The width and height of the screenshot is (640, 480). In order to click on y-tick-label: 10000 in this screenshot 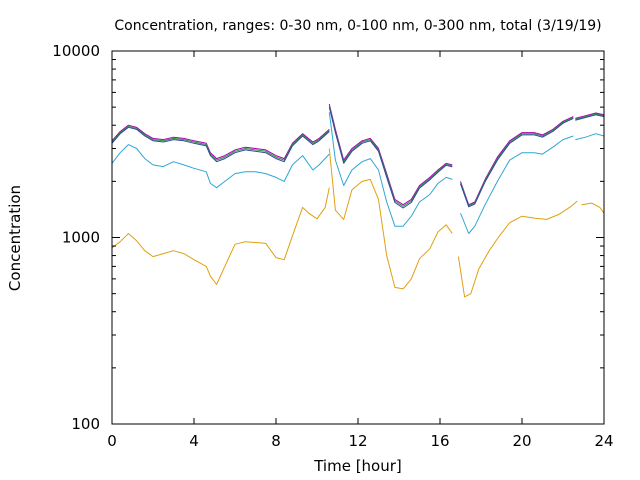, I will do `click(76, 51)`.